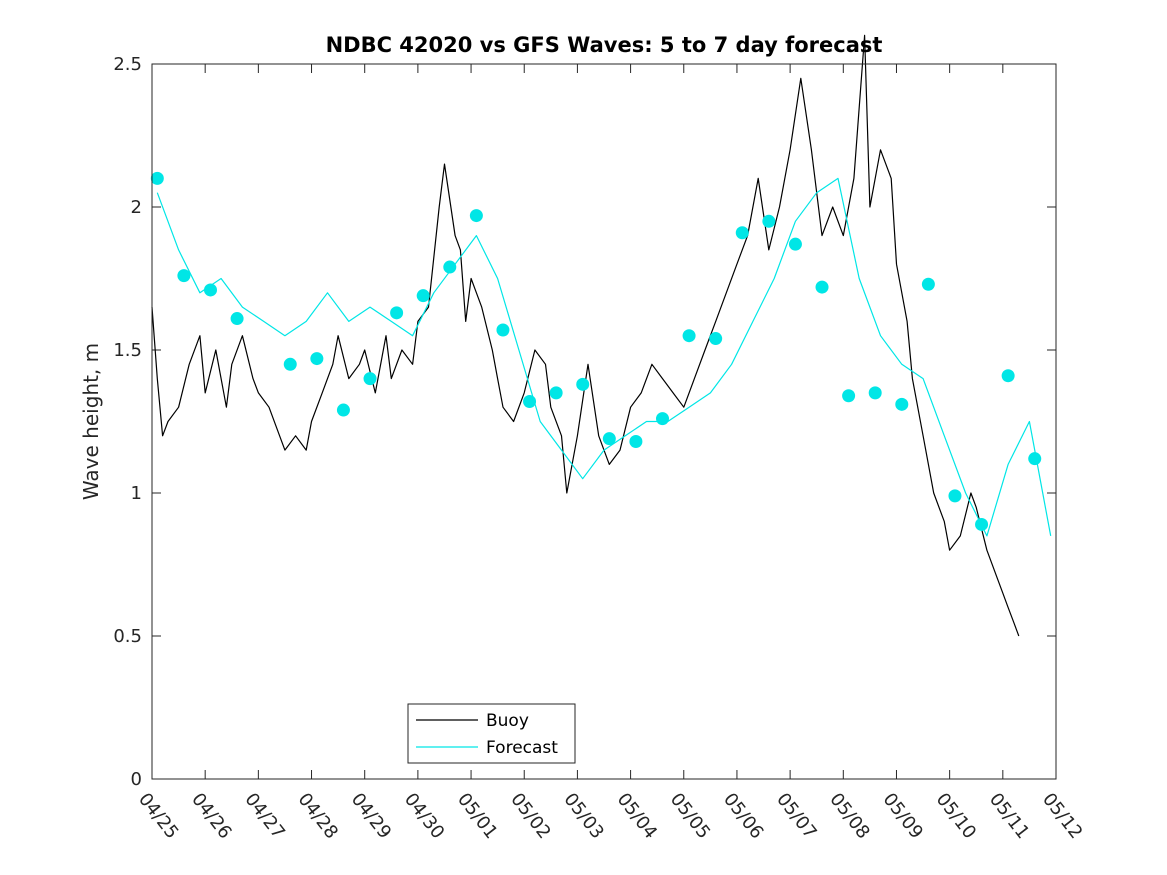  I want to click on legend-box, so click(491, 733).